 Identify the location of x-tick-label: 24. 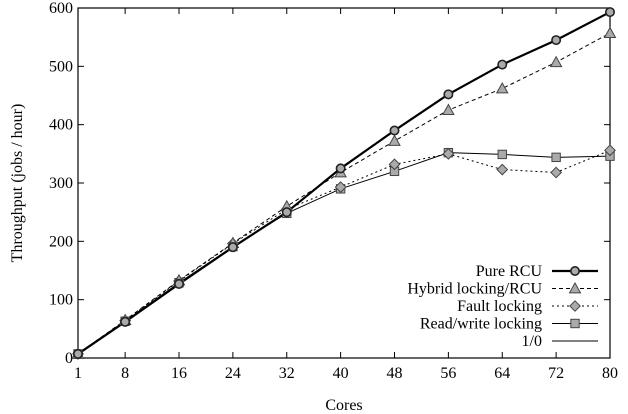
(233, 373).